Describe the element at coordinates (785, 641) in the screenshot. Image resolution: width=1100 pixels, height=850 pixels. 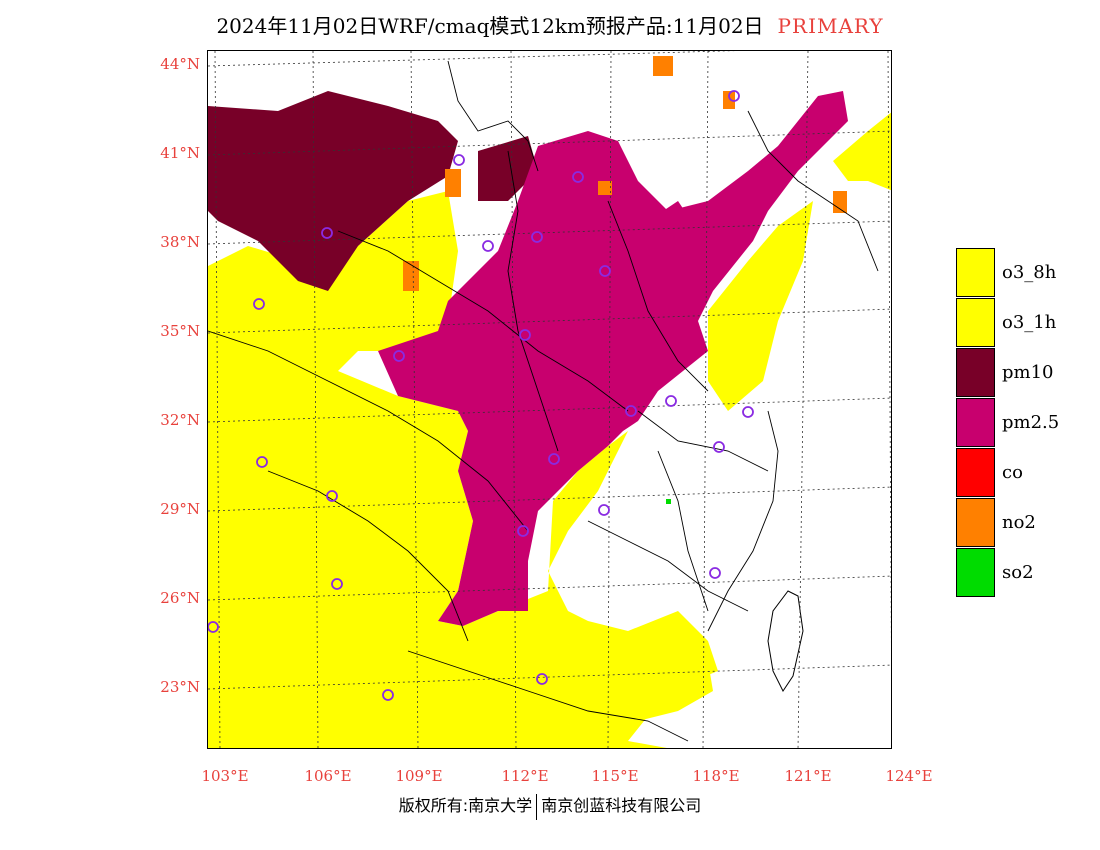
I see `taiwan-outline` at that location.